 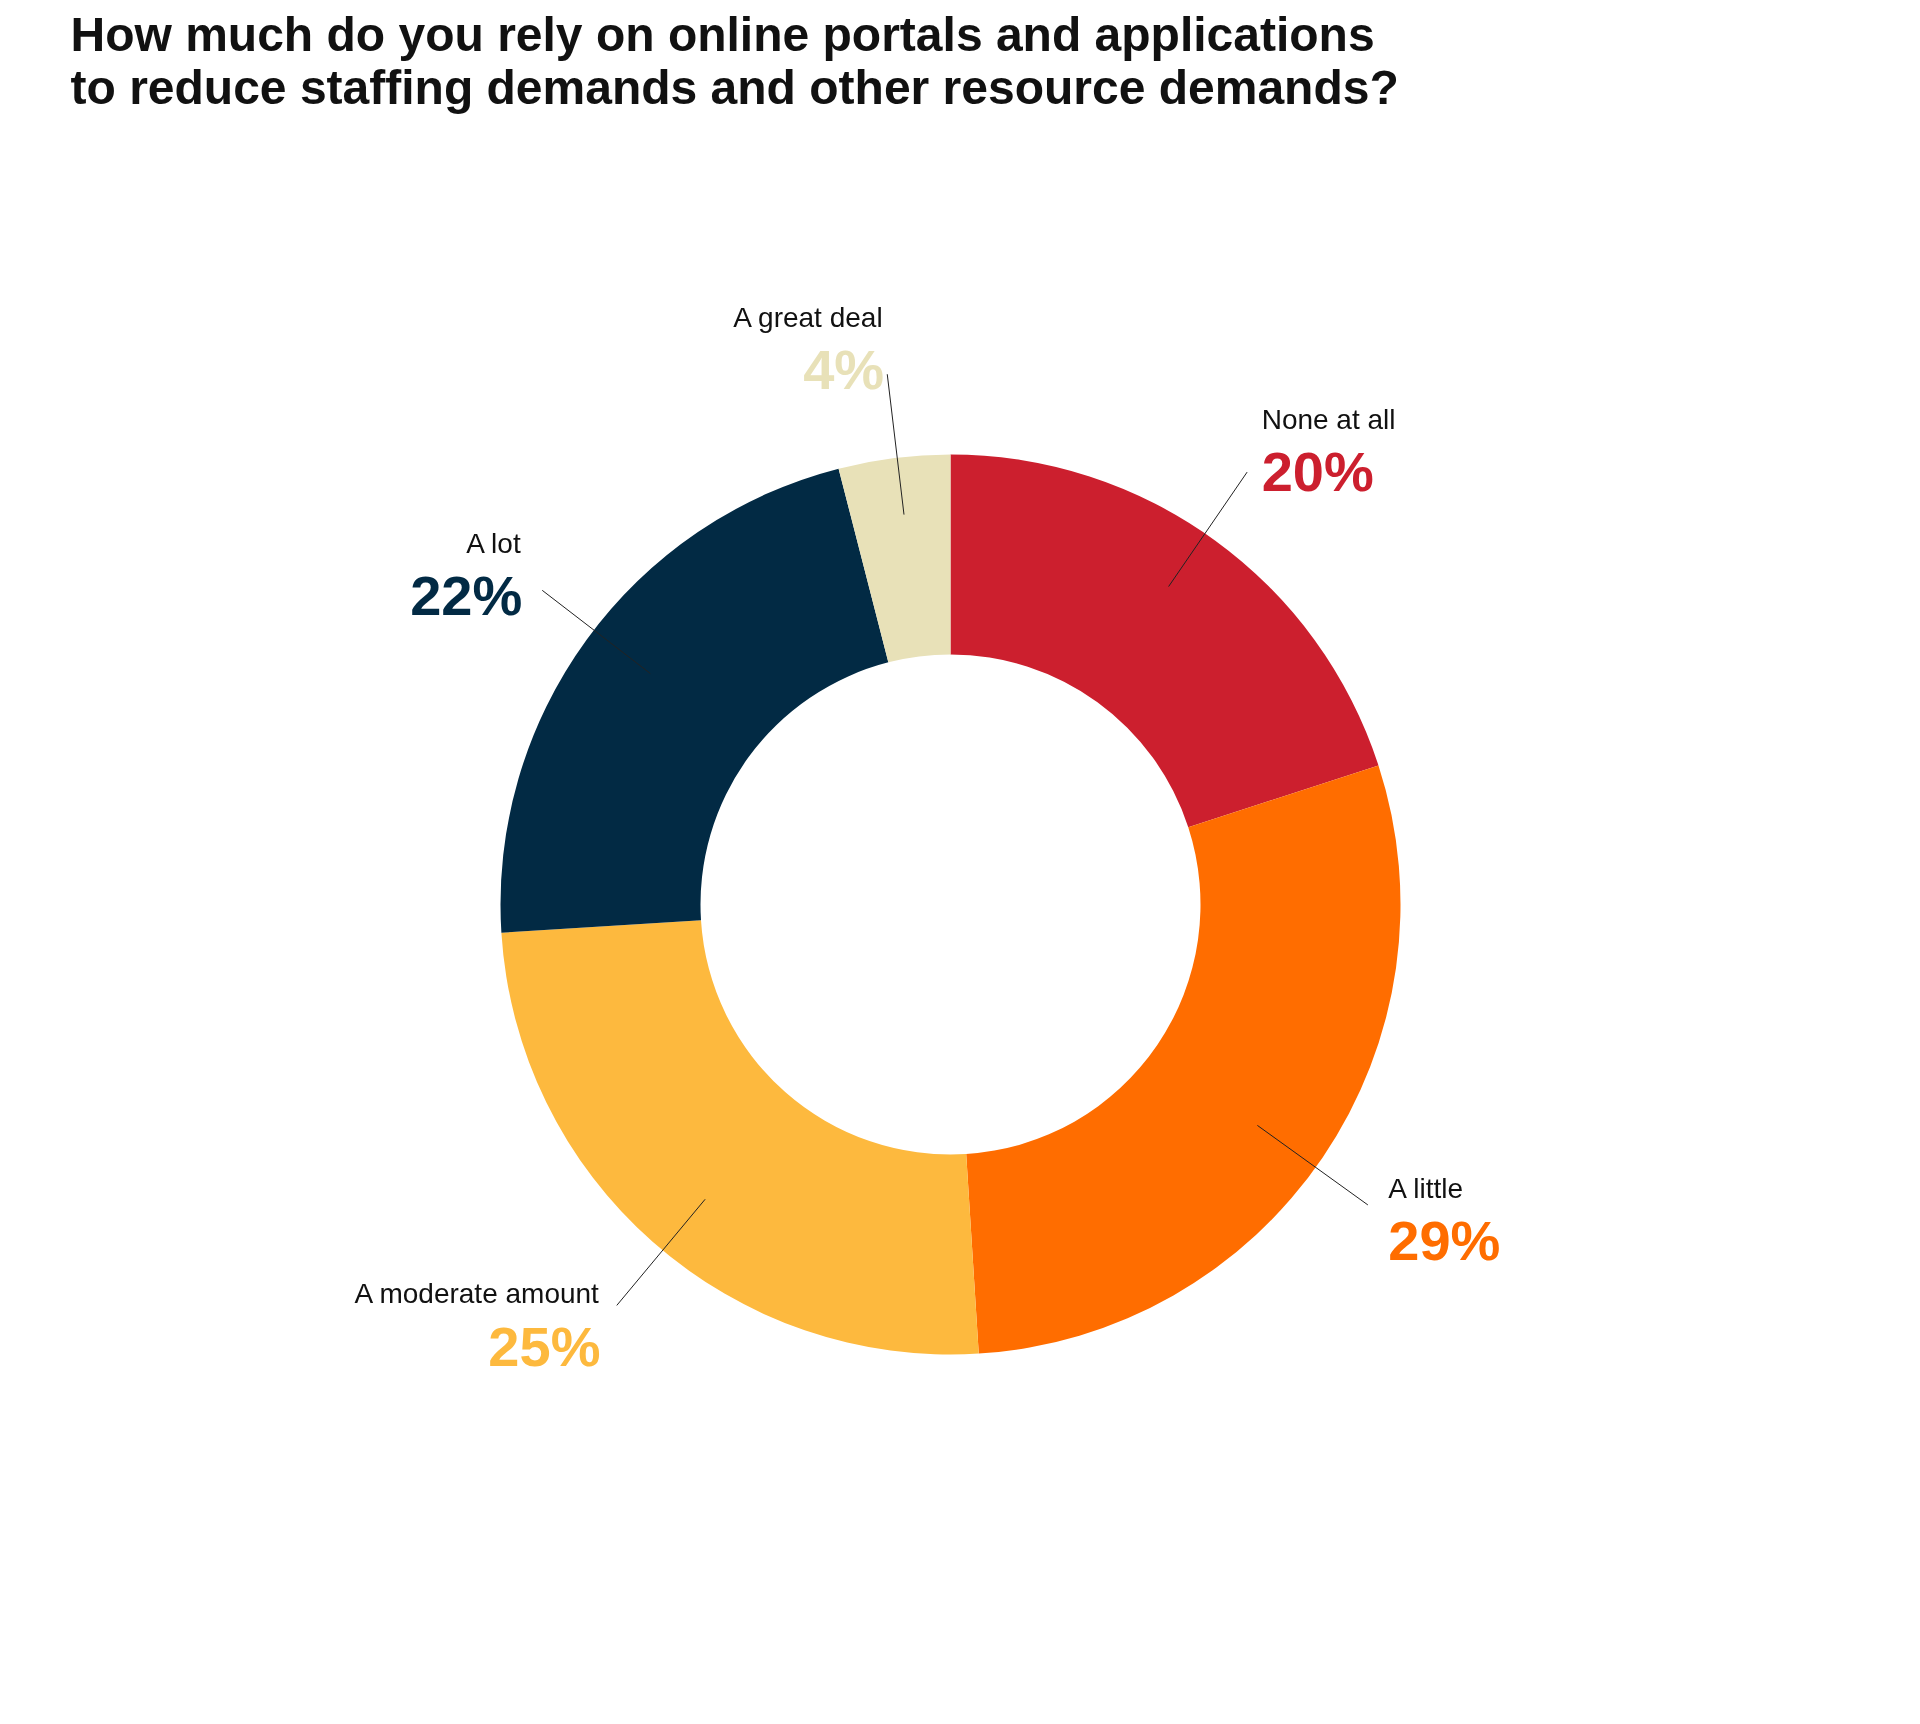 What do you see at coordinates (493, 544) in the screenshot?
I see `slice-label: A lot` at bounding box center [493, 544].